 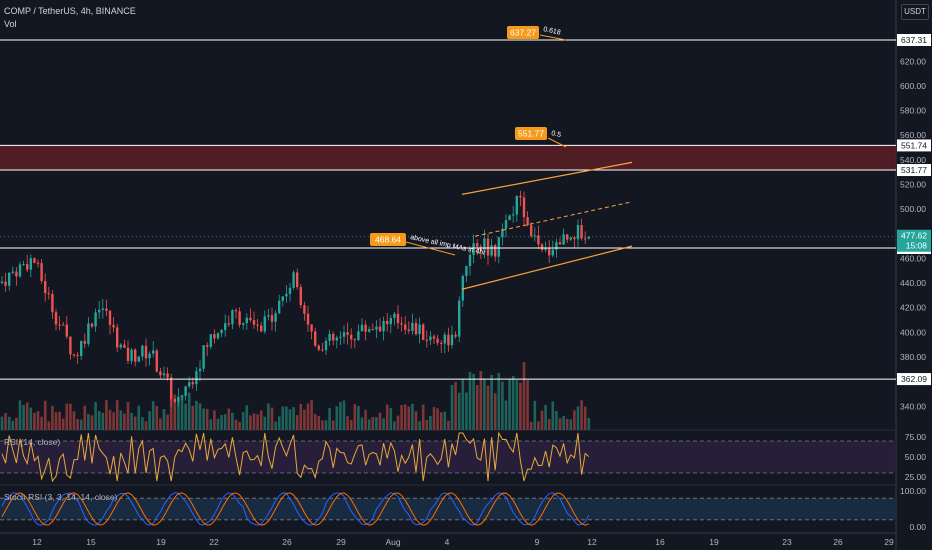 I want to click on stoch-band, so click(x=448, y=509).